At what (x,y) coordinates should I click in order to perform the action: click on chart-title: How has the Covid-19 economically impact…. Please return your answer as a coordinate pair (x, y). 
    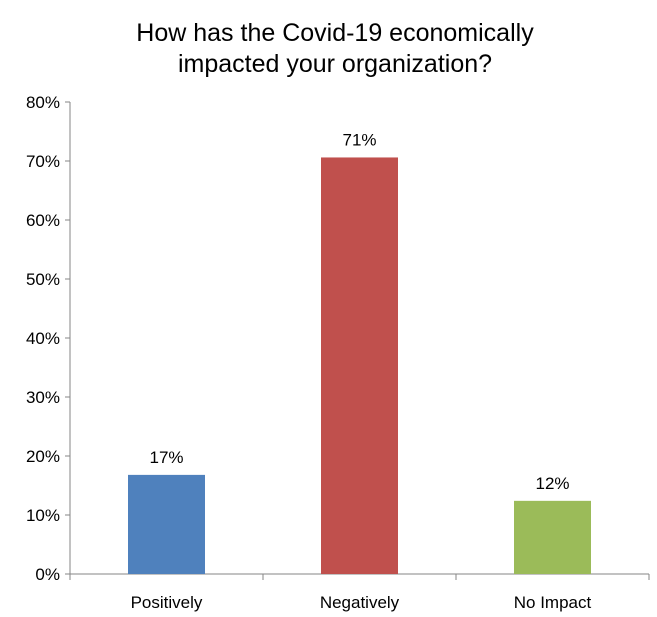
    Looking at the image, I should click on (328, 49).